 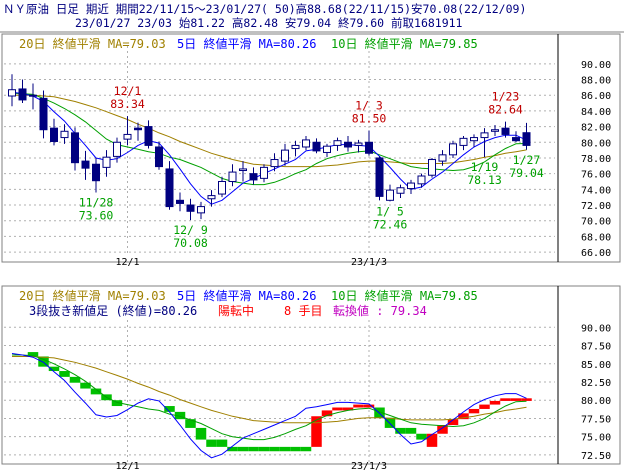 What do you see at coordinates (596, 401) in the screenshot?
I see `tlb-y-tick-label: 80.00` at bounding box center [596, 401].